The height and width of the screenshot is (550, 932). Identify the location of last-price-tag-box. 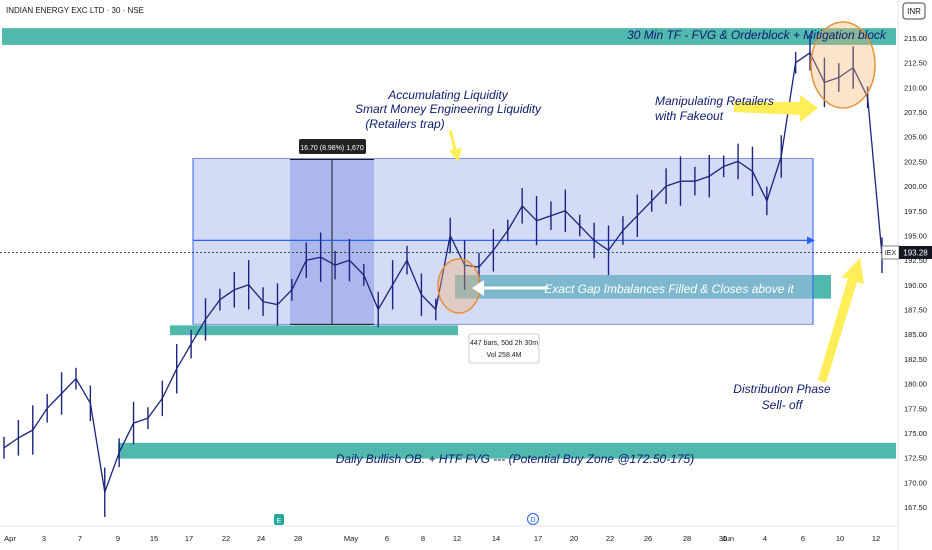
(915, 252).